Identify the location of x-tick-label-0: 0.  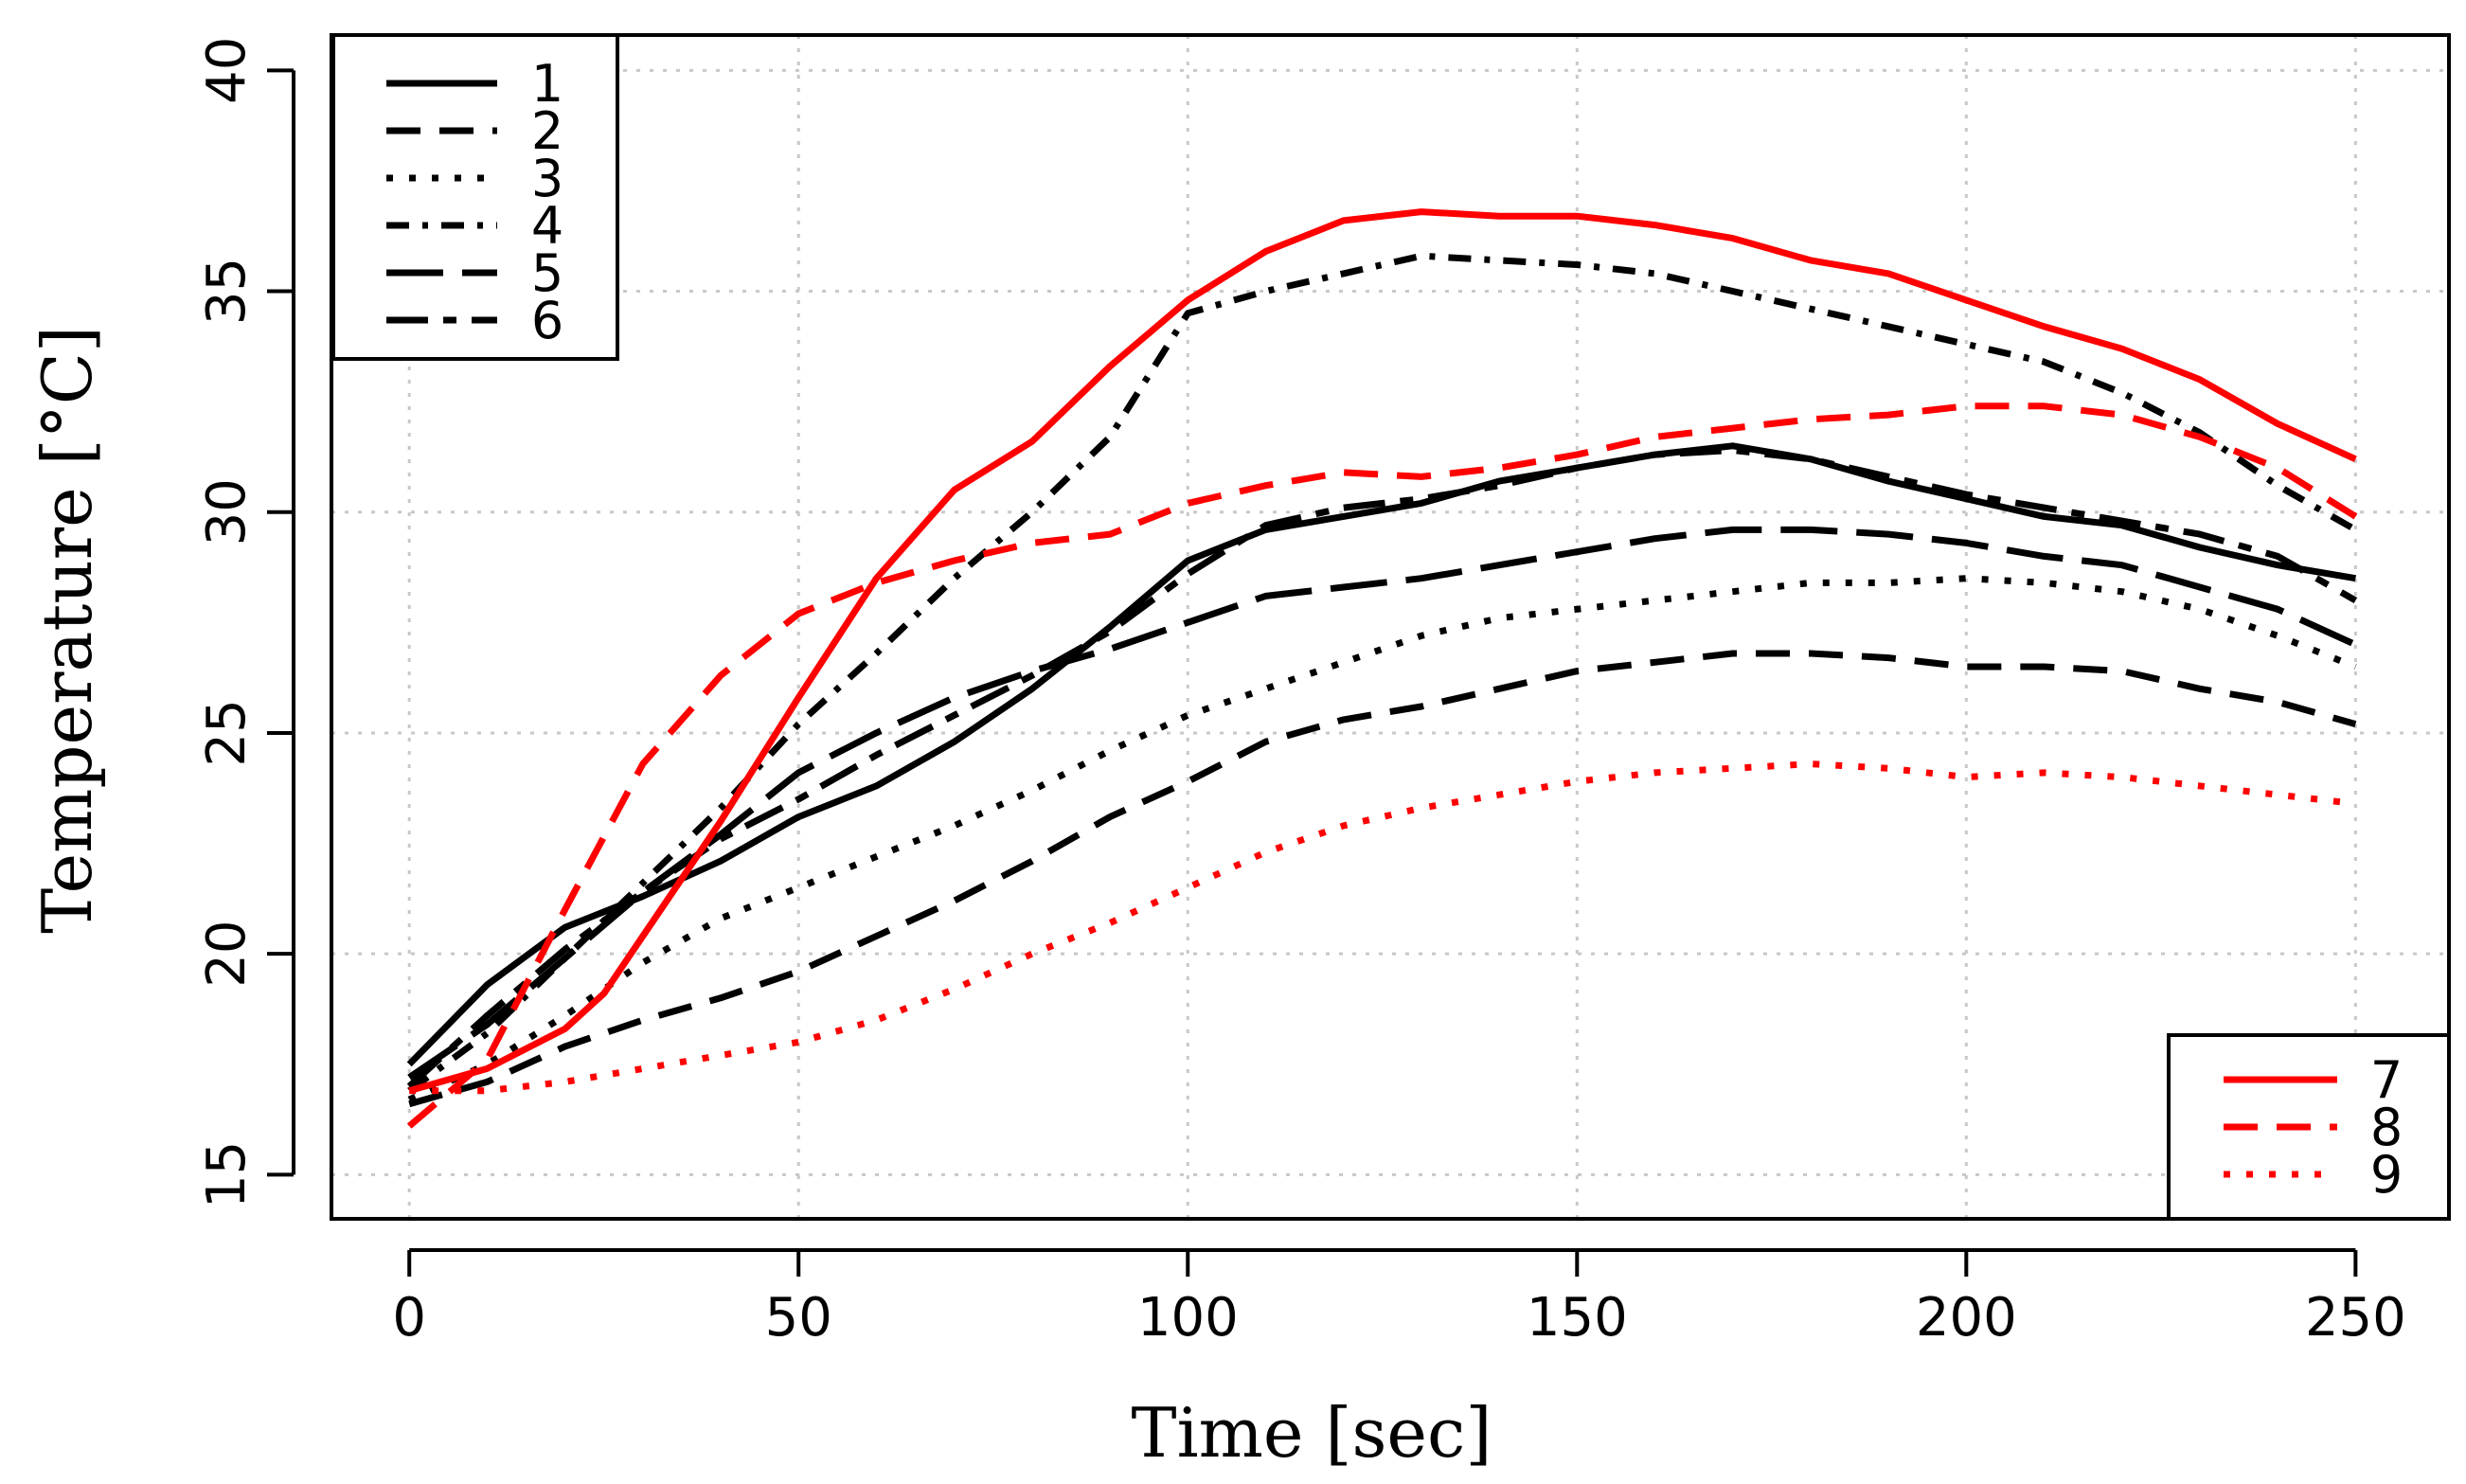
(409, 1318).